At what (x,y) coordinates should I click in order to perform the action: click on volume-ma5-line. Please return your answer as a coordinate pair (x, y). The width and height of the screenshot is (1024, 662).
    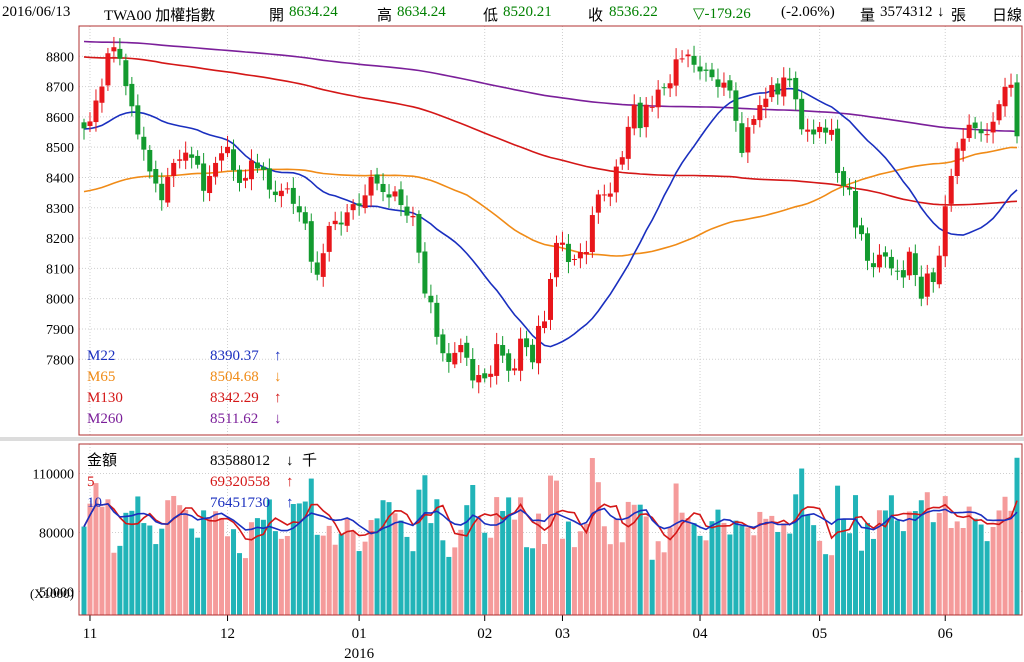
    Looking at the image, I should click on (550, 520).